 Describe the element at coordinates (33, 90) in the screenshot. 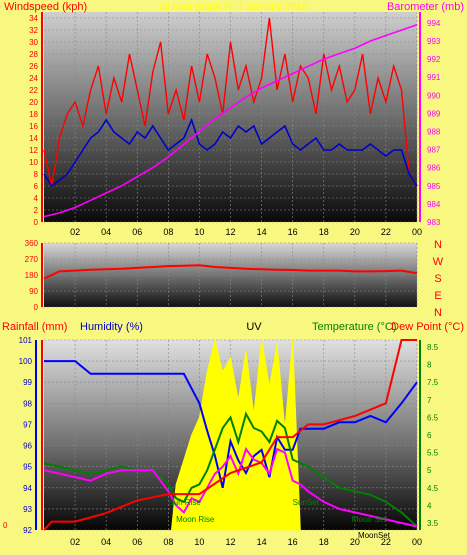

I see `wind-y-tick-label: 22` at that location.